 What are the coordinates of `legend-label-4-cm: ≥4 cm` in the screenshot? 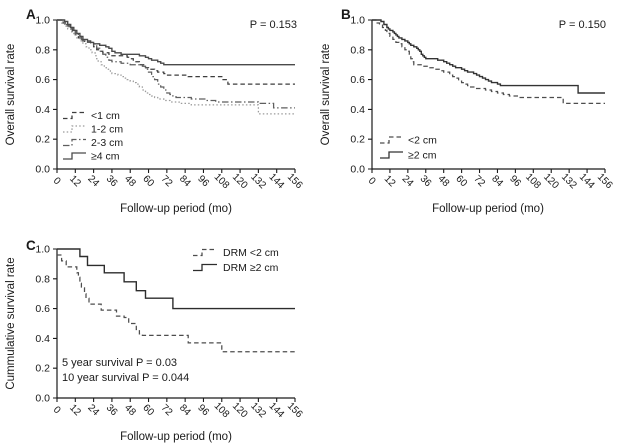 It's located at (105, 157).